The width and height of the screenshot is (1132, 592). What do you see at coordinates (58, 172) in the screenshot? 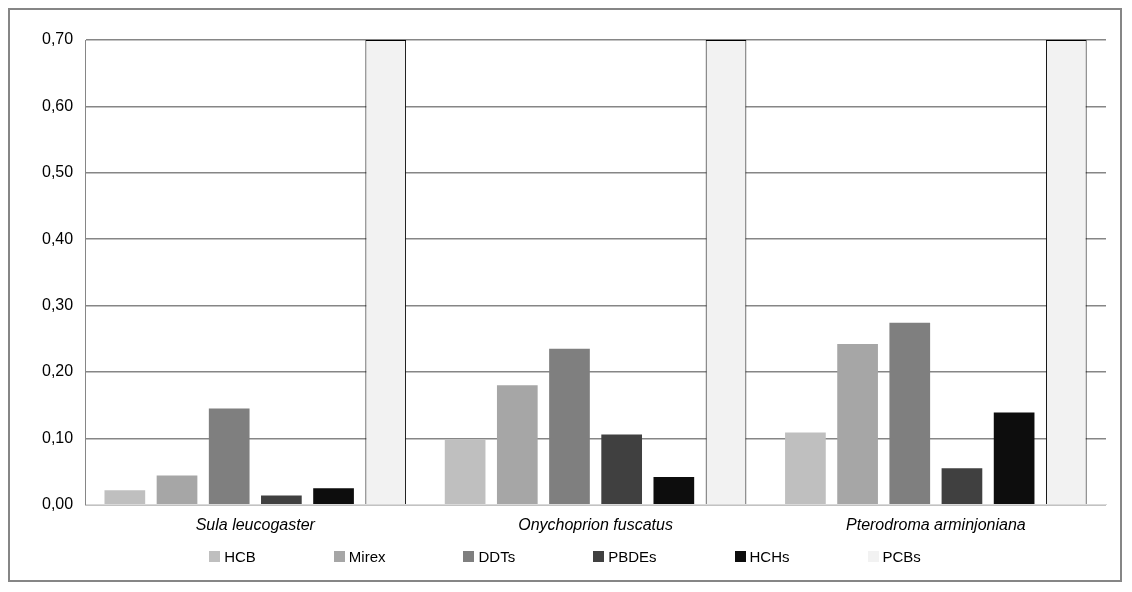
I see `y-tick-label: 0,50` at bounding box center [58, 172].